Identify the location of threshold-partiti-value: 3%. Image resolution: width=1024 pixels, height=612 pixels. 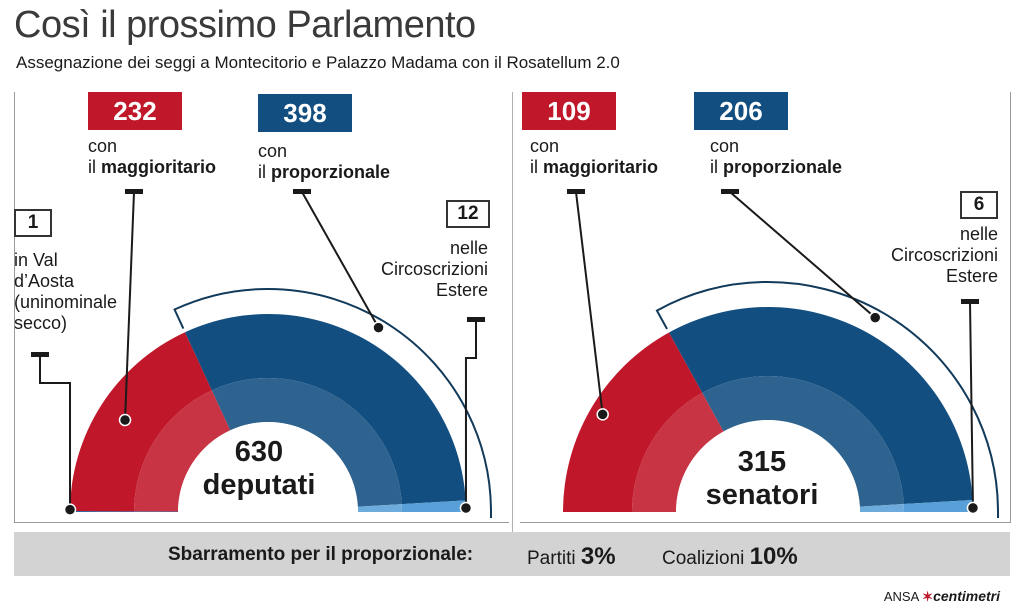
(598, 556).